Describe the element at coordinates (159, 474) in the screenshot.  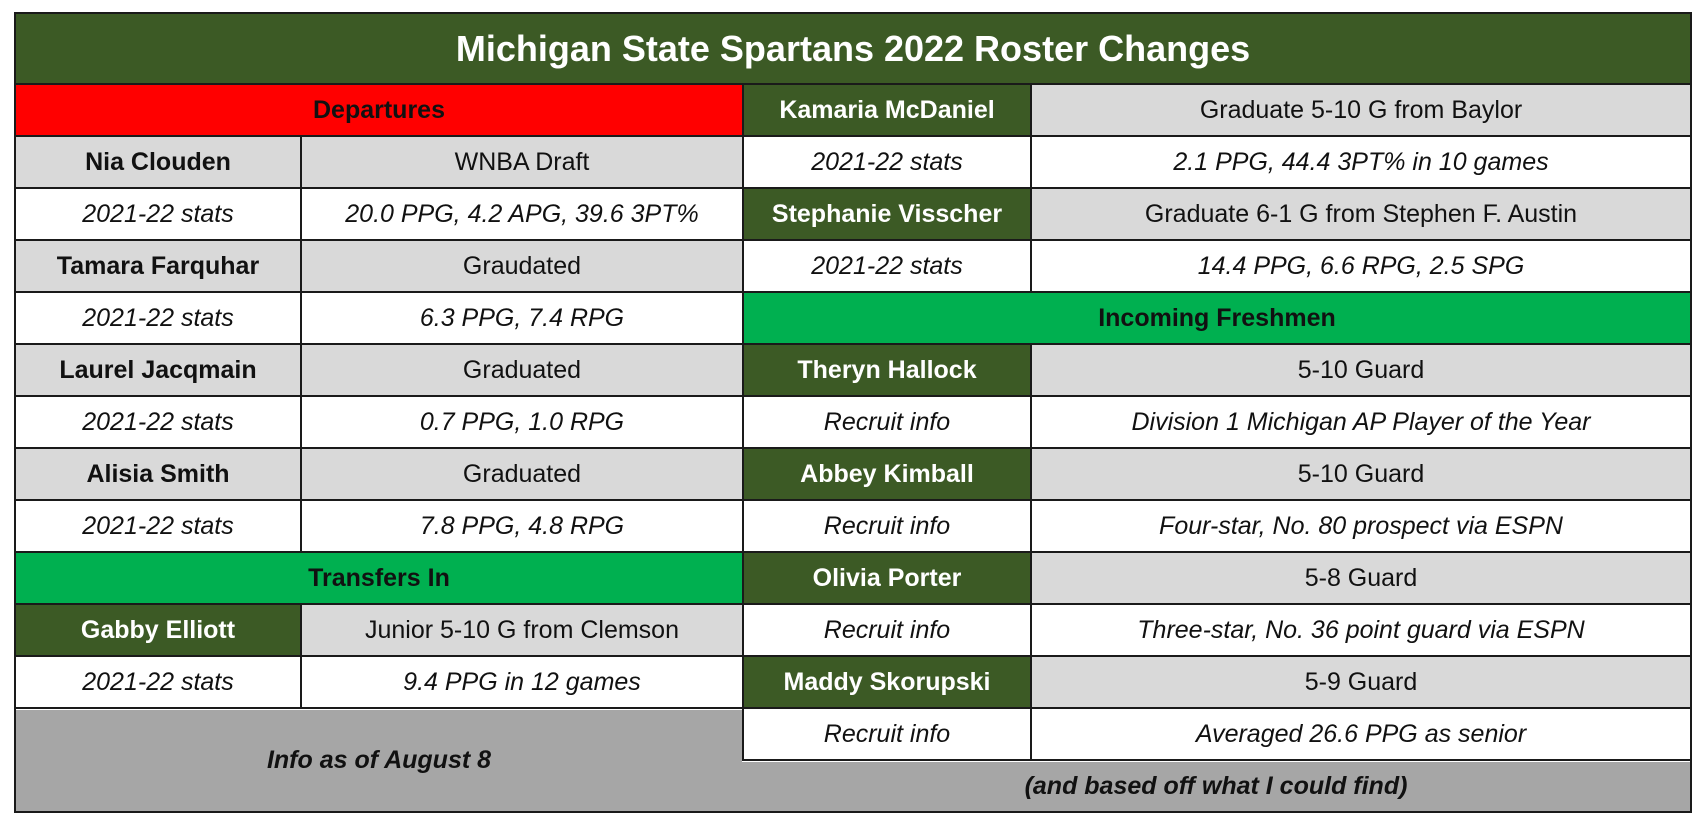
I see `player-name: Alisia Smith` at that location.